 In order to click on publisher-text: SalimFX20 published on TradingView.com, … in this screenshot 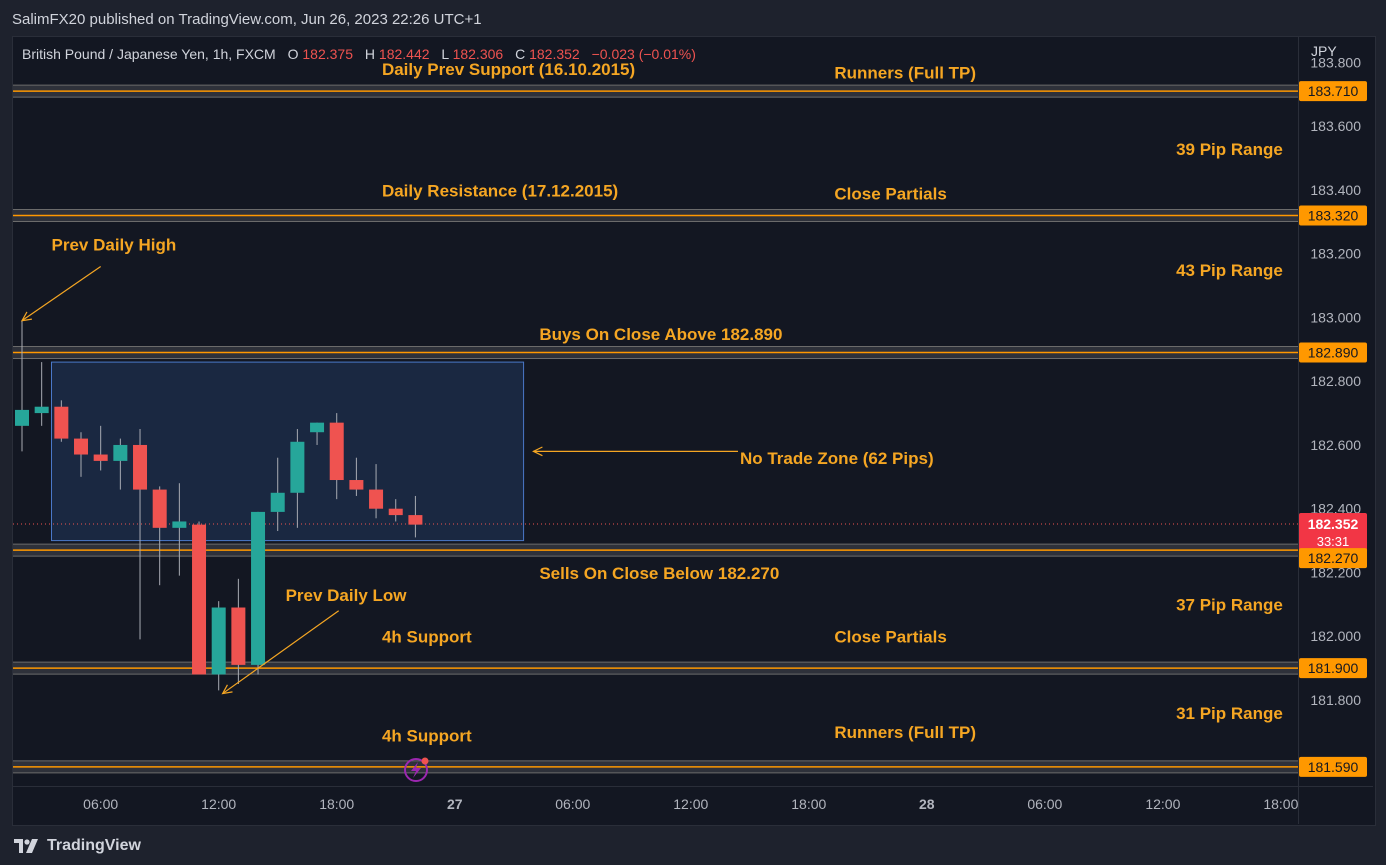, I will do `click(247, 19)`.